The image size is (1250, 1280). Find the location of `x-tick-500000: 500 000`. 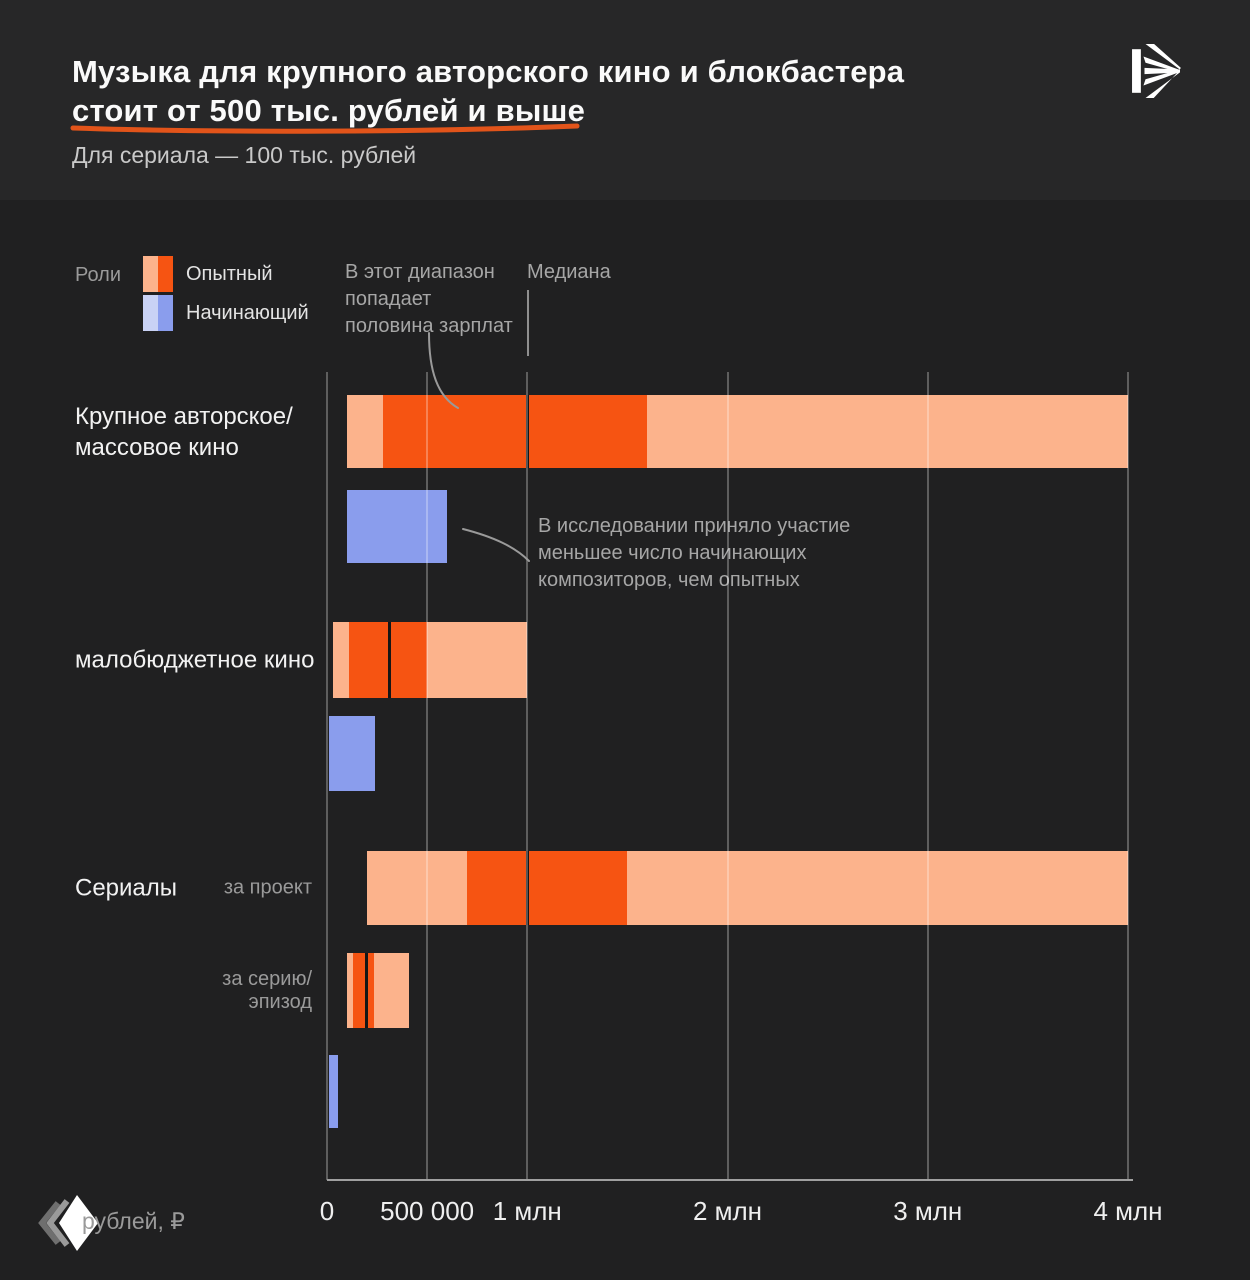

x-tick-500000: 500 000 is located at coordinates (427, 1211).